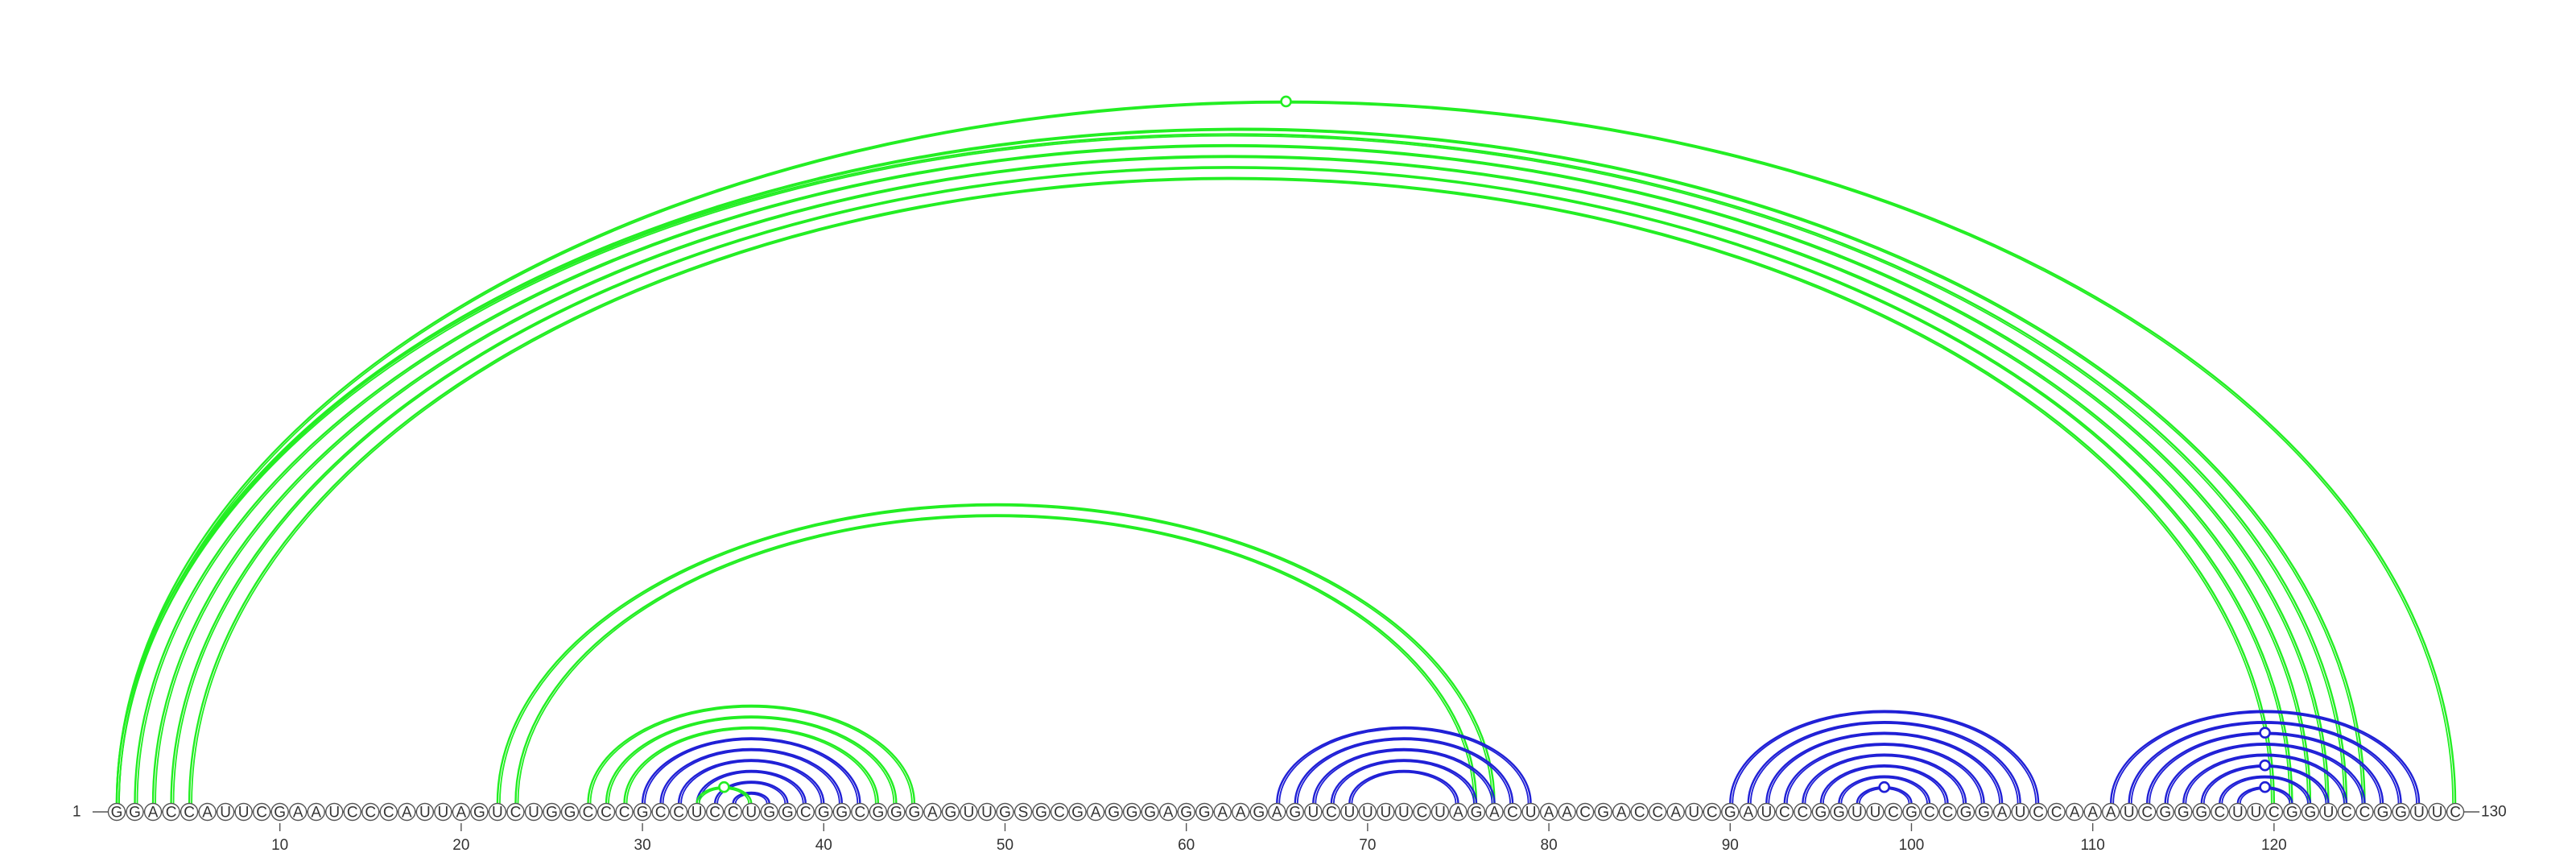  What do you see at coordinates (279, 845) in the screenshot?
I see `tick-label: 10` at bounding box center [279, 845].